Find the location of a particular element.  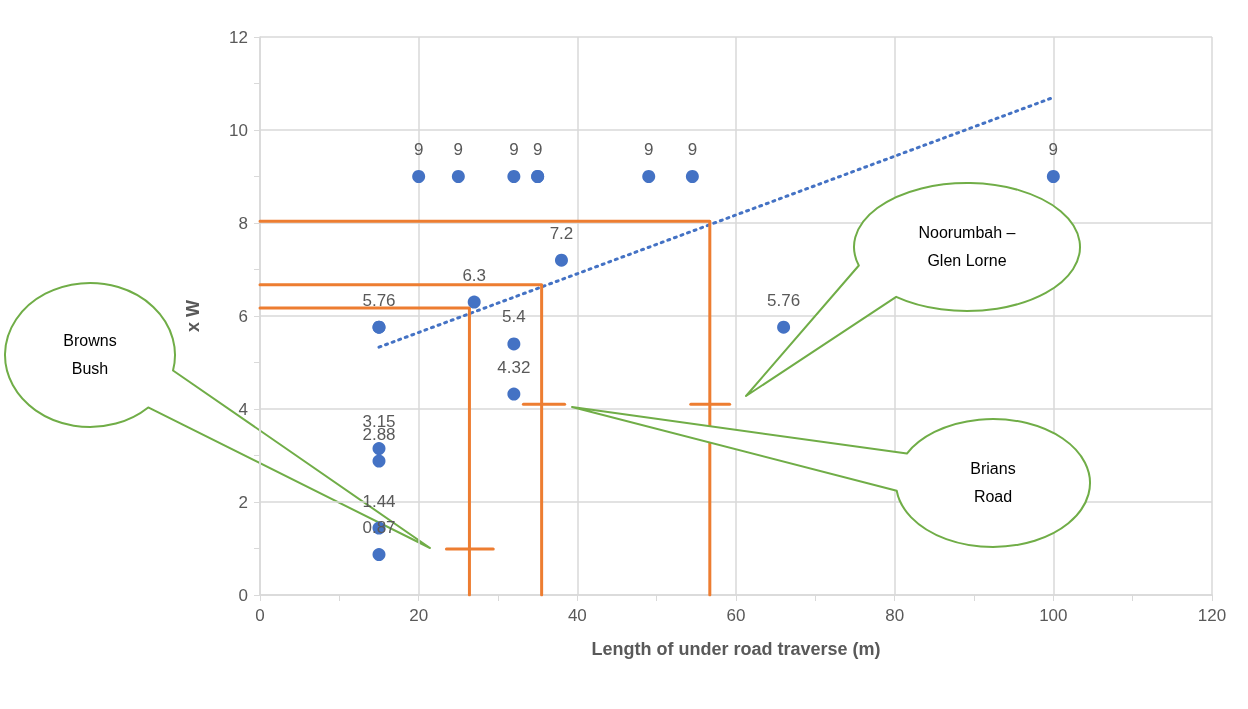

annotation: Noorumbah – Glen Lorne is located at coordinates (967, 247).